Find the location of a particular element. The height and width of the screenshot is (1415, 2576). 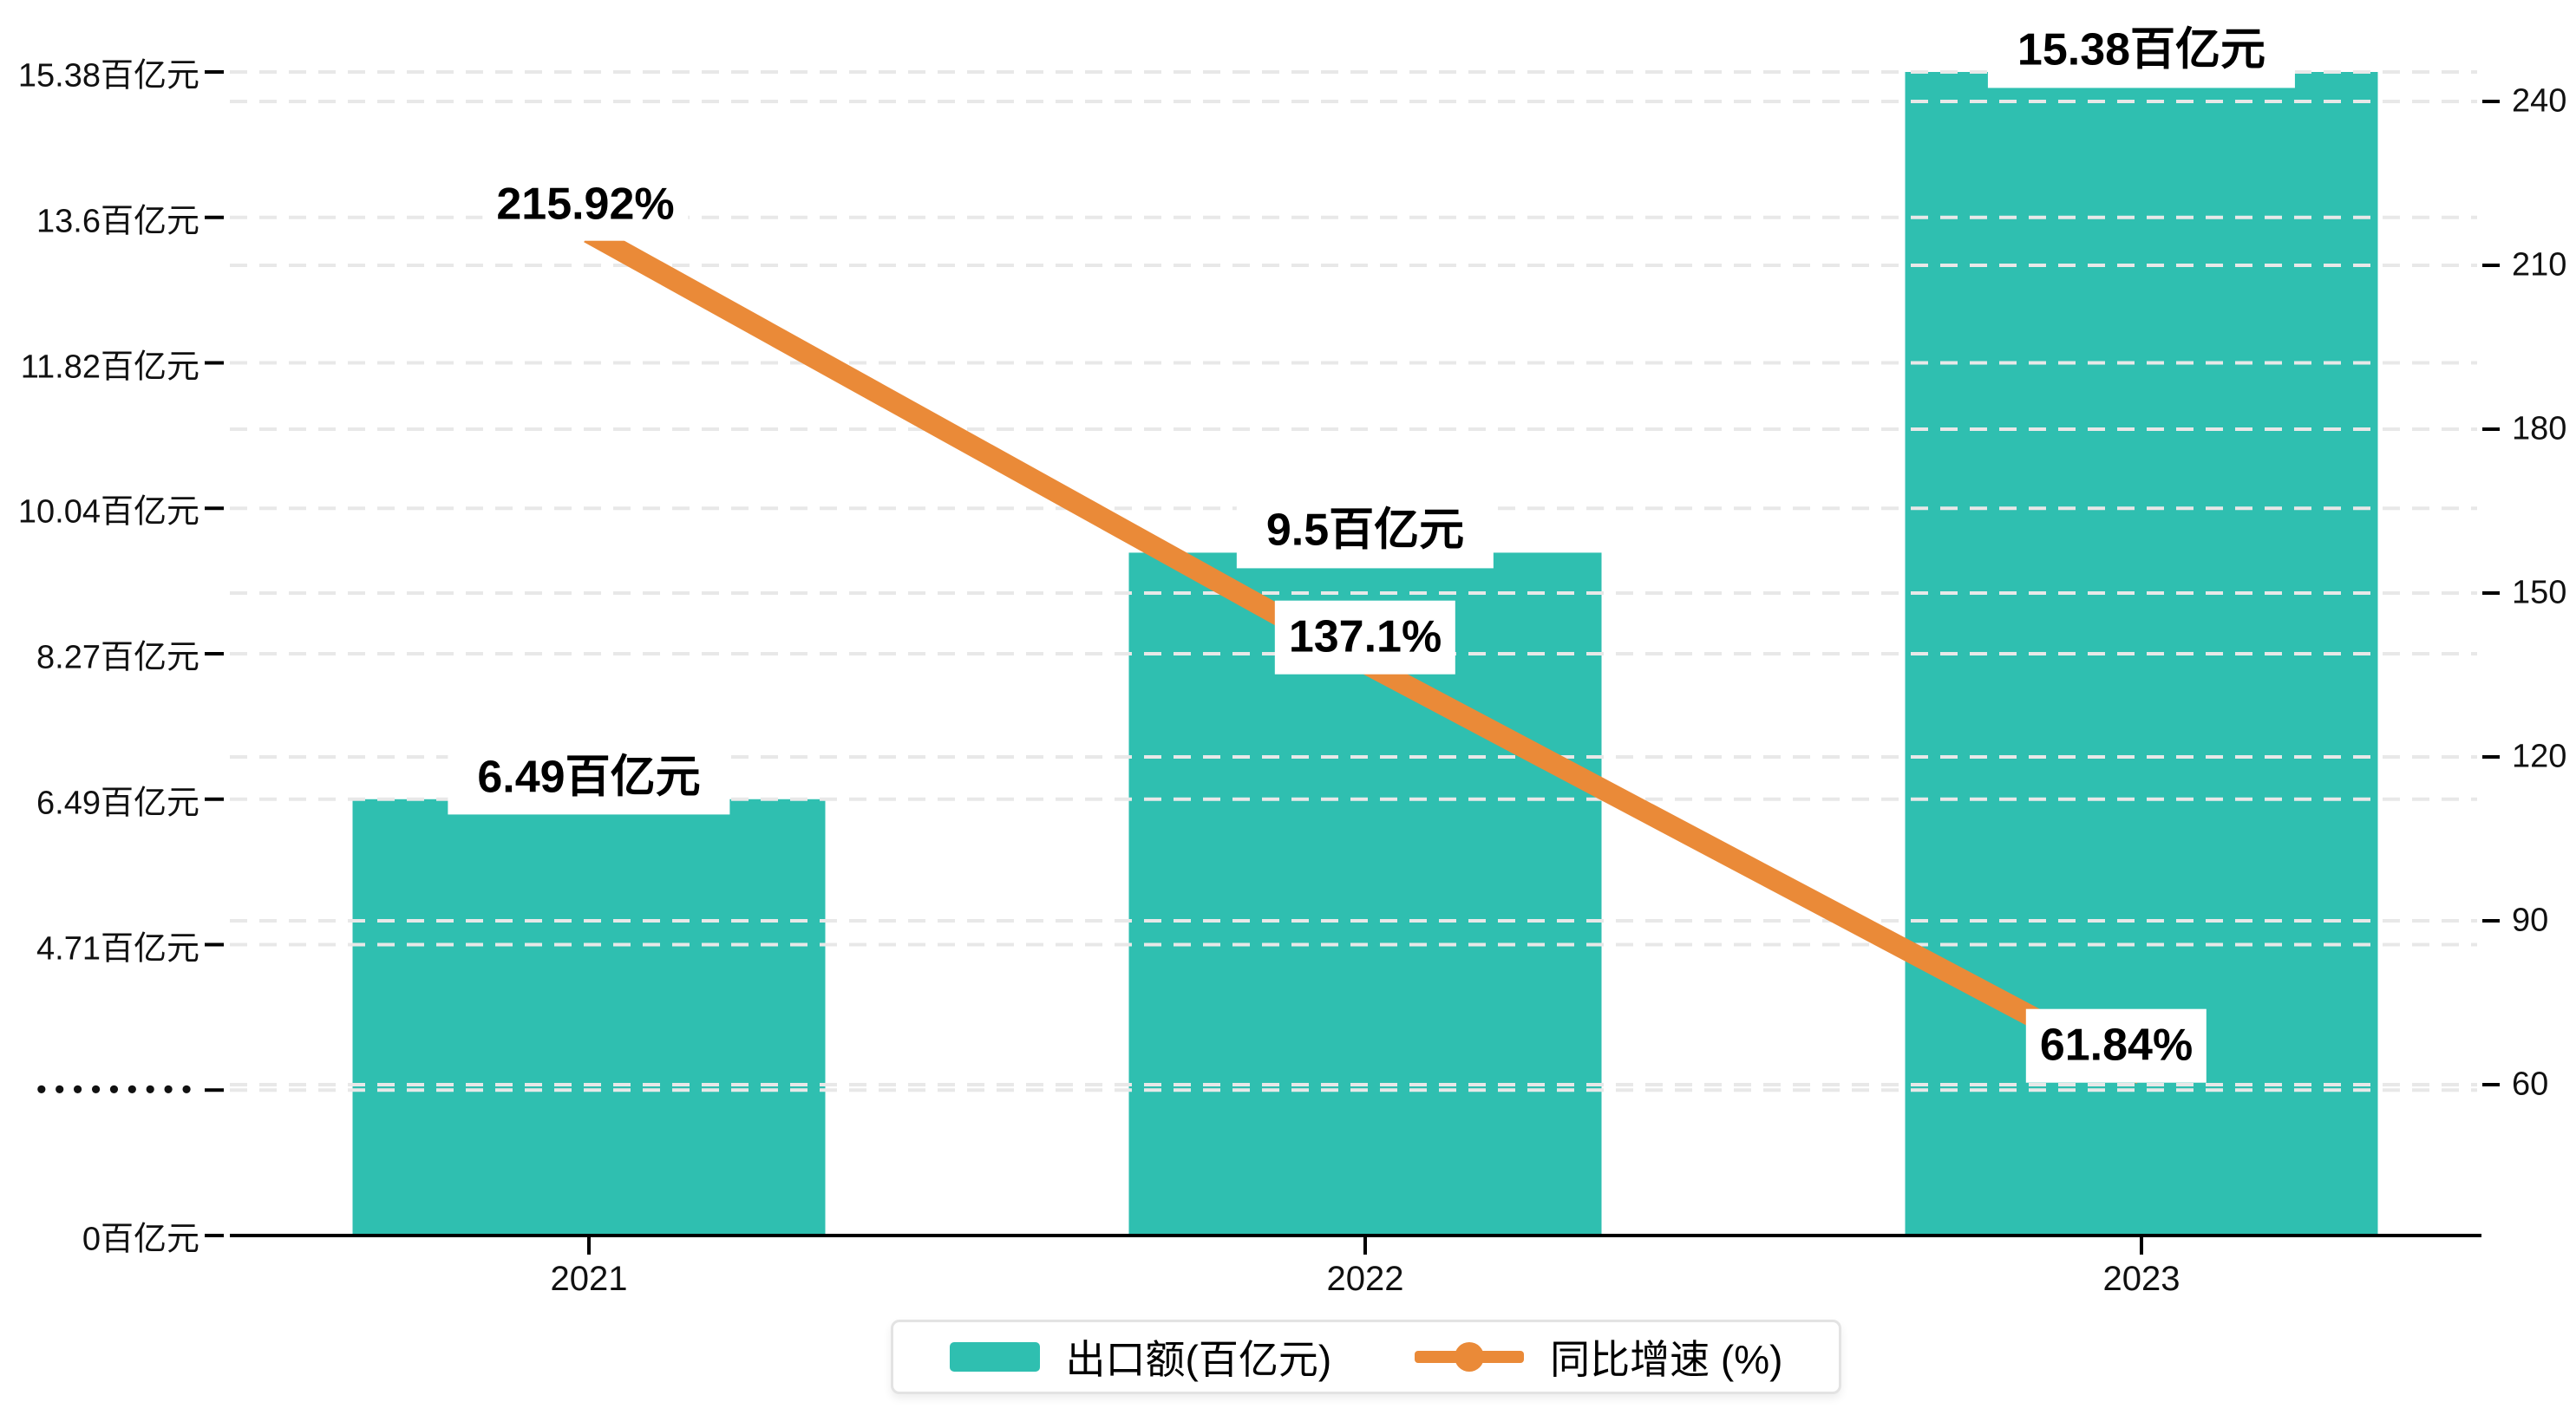

line-marker-dot-icon is located at coordinates (1470, 1357).